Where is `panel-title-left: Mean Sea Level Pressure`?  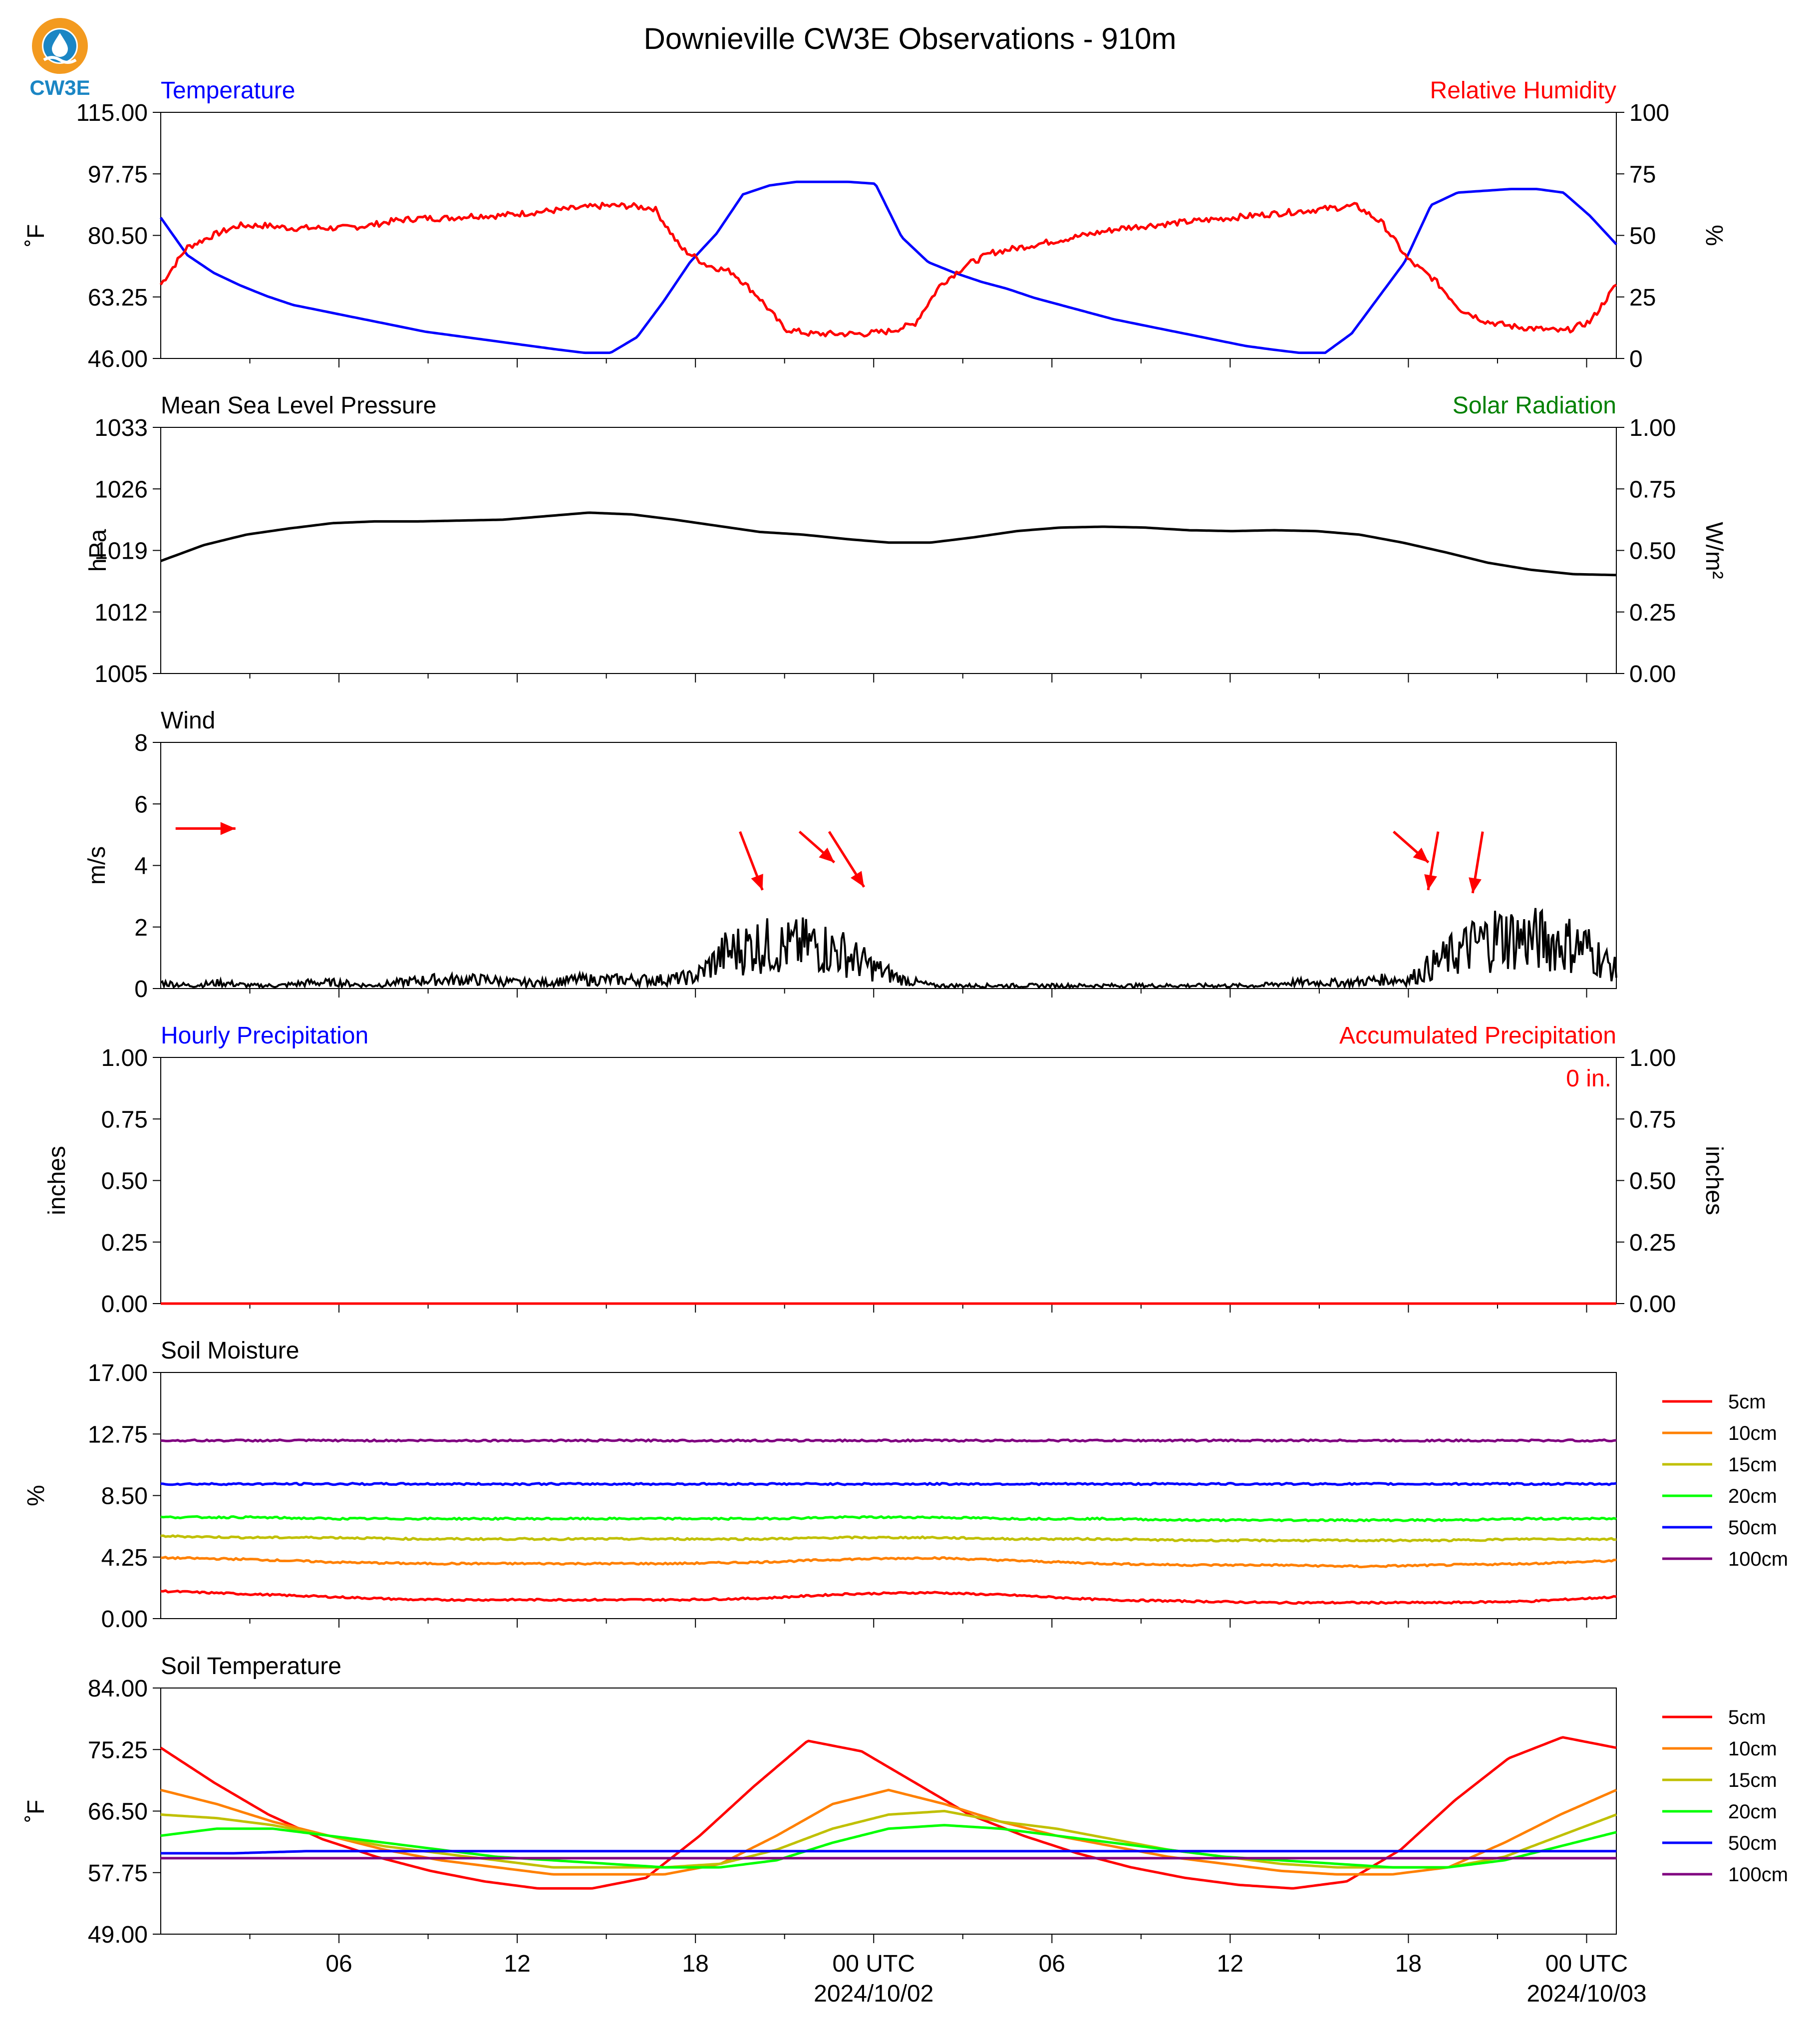
panel-title-left: Mean Sea Level Pressure is located at coordinates (298, 406).